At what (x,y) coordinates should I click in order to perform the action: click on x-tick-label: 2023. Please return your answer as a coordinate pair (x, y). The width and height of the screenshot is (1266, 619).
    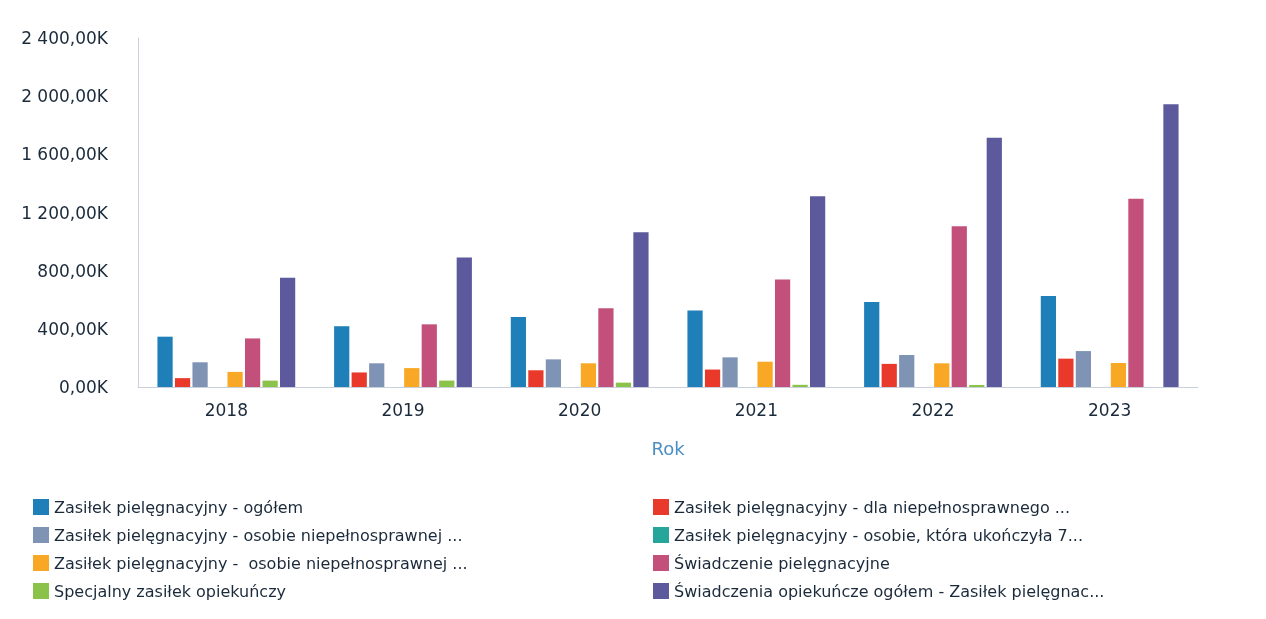
    Looking at the image, I should click on (1110, 409).